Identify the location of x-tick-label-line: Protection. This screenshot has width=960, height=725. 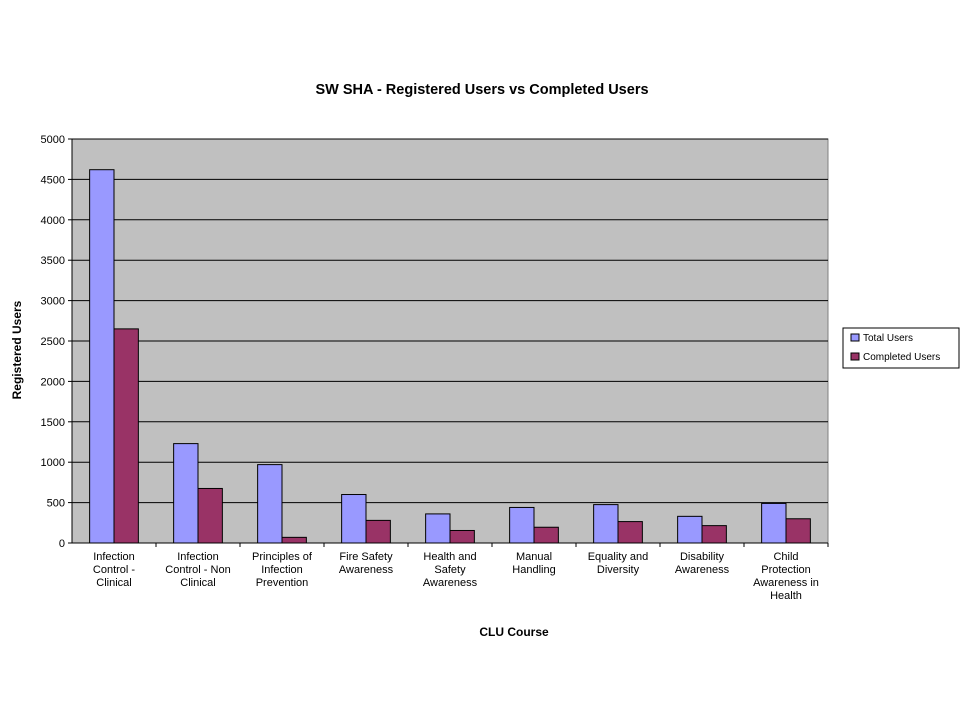
(786, 570).